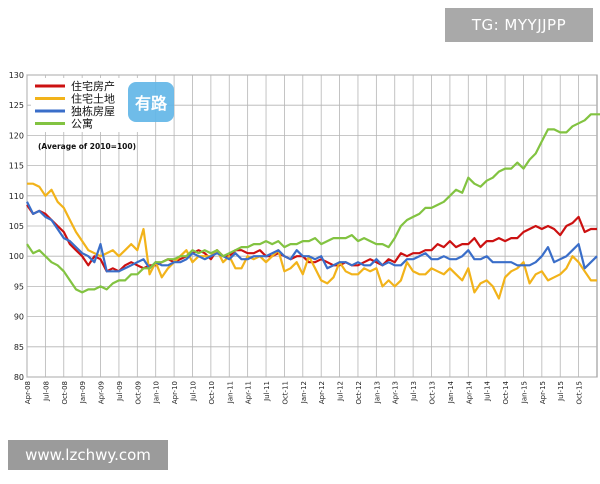 This screenshot has height=484, width=600. I want to click on legend-label-1: 住宅土地, so click(93, 99).